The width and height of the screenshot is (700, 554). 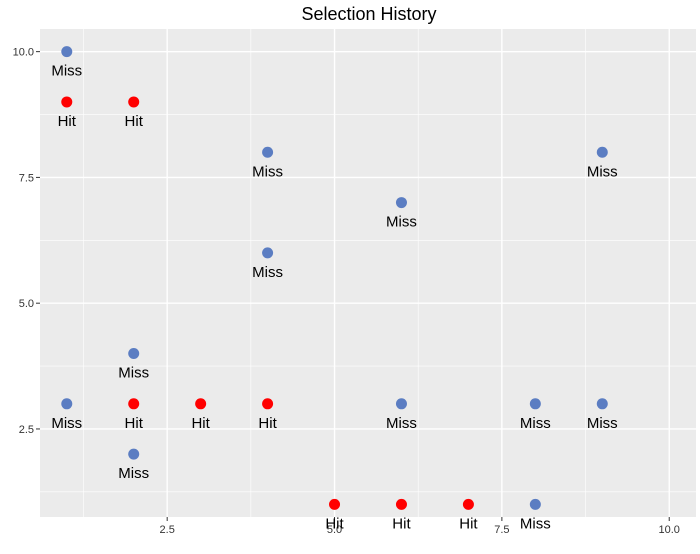 What do you see at coordinates (26, 304) in the screenshot?
I see `y-tick-label: 5.0` at bounding box center [26, 304].